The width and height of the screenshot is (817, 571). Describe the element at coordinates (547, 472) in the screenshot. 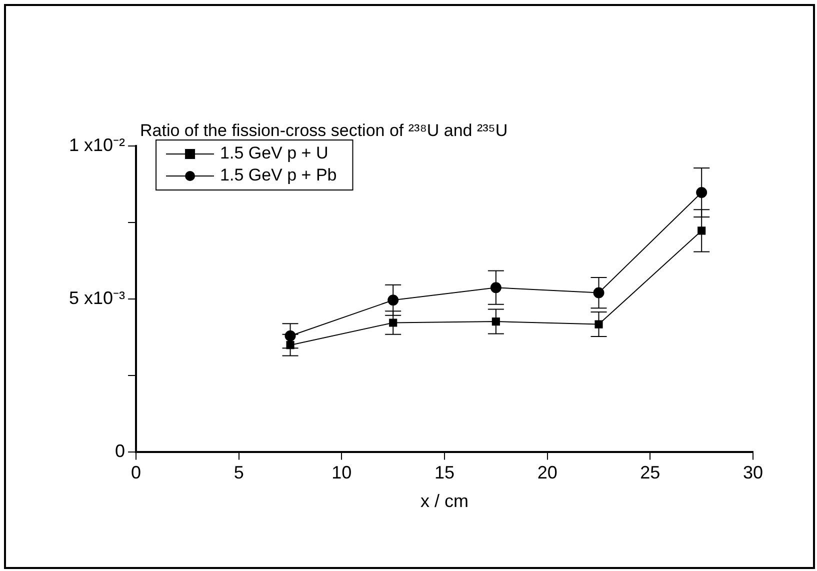

I see `x-tick-label: 20` at that location.